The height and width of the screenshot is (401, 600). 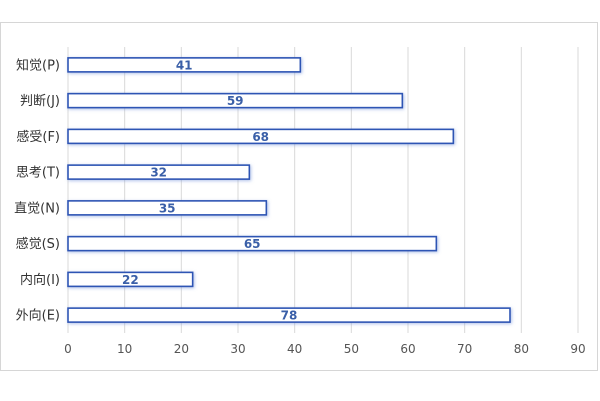 I want to click on data-label: 35, so click(x=167, y=208).